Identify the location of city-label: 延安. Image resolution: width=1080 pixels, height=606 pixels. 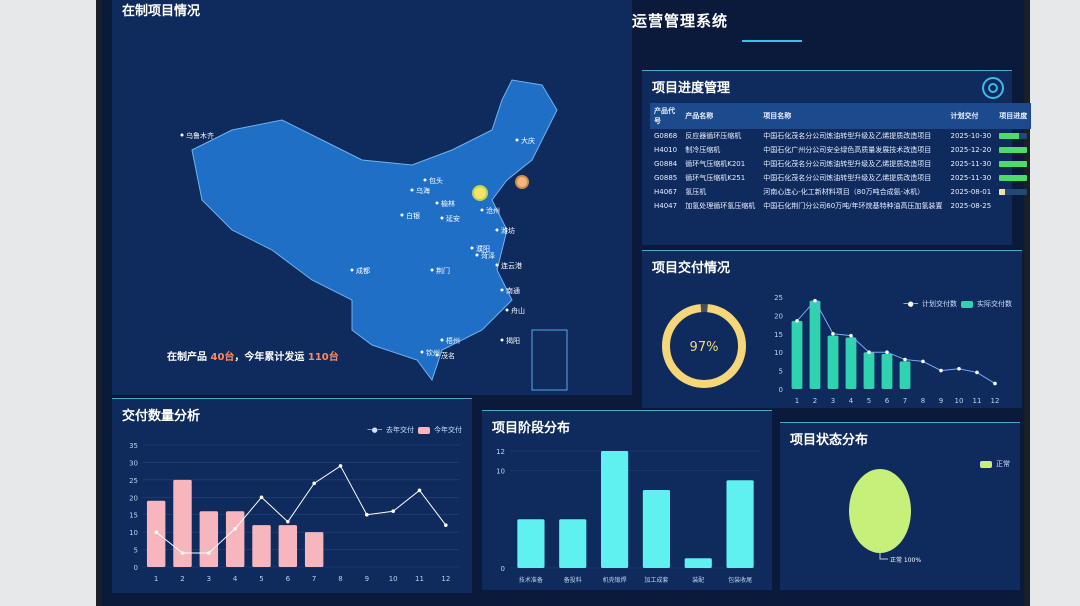
(453, 218).